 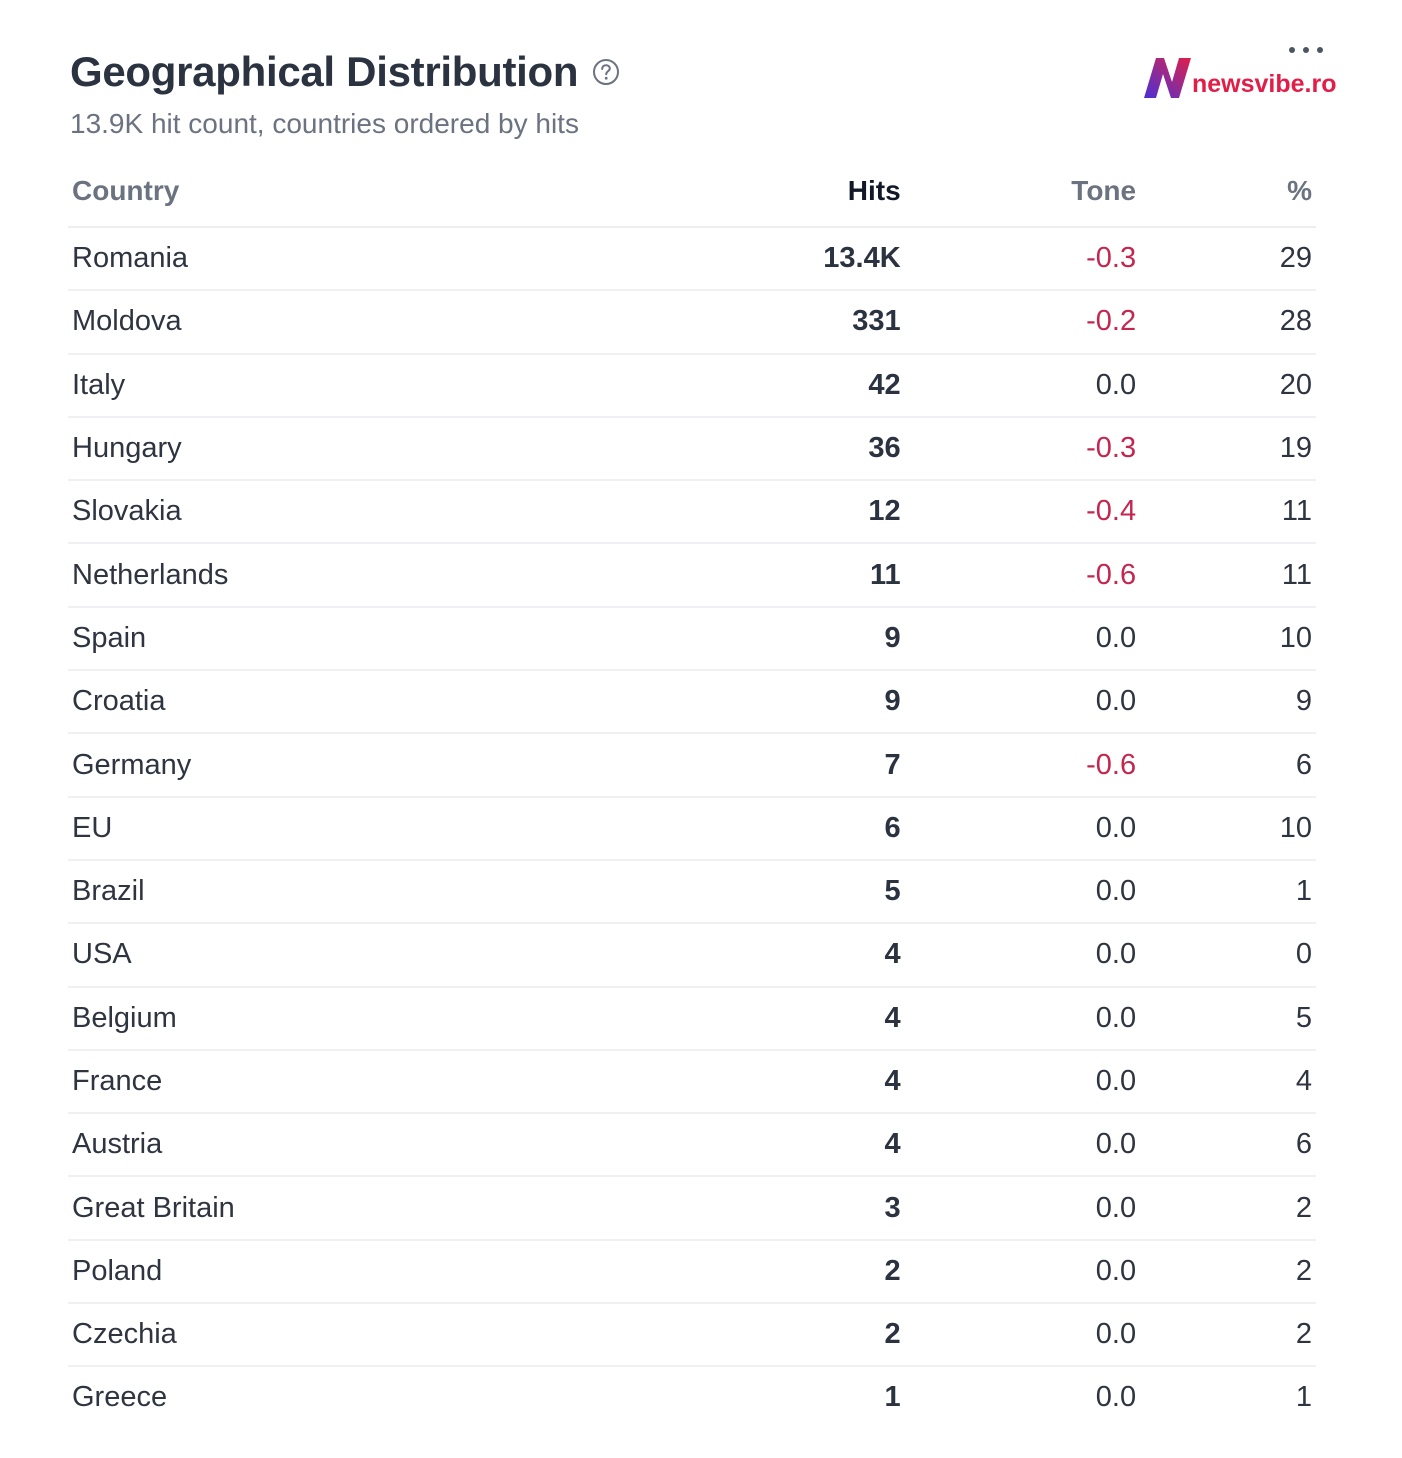 What do you see at coordinates (369, 1208) in the screenshot?
I see `country-cell: Great Britain` at bounding box center [369, 1208].